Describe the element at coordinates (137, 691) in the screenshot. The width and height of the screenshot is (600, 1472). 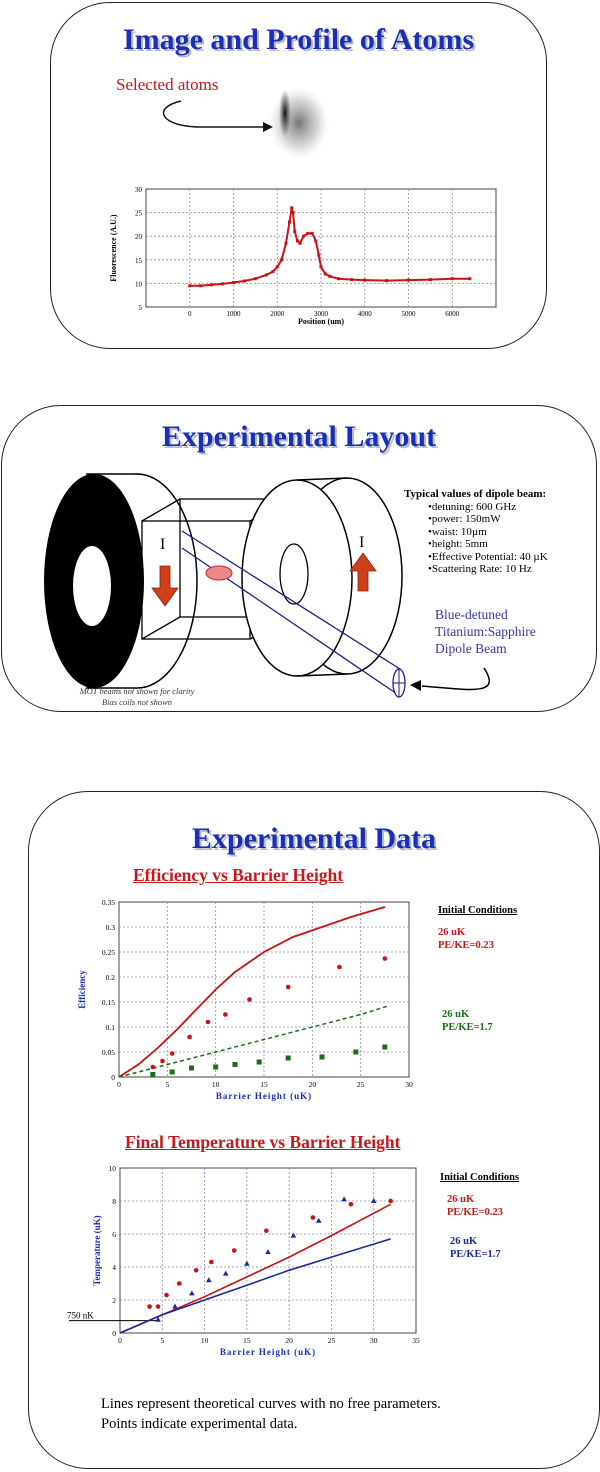
I see `note-mot-beams: MOT beams not shown for clarity` at that location.